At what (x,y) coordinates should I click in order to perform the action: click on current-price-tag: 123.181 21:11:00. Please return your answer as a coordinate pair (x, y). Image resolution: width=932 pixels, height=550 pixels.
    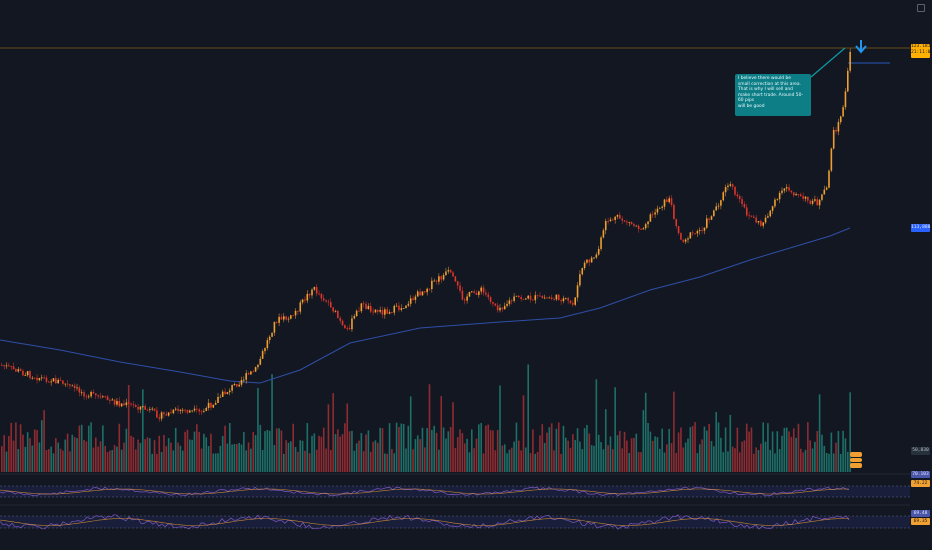
    Looking at the image, I should click on (921, 51).